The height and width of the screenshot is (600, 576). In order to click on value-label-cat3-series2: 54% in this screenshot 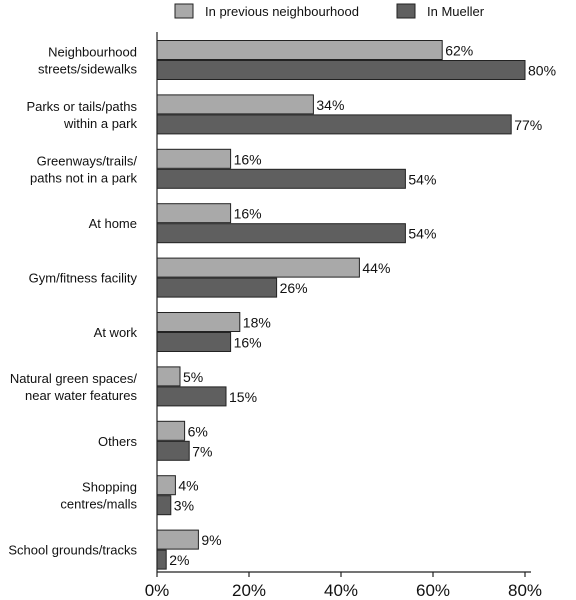, I will do `click(422, 179)`.